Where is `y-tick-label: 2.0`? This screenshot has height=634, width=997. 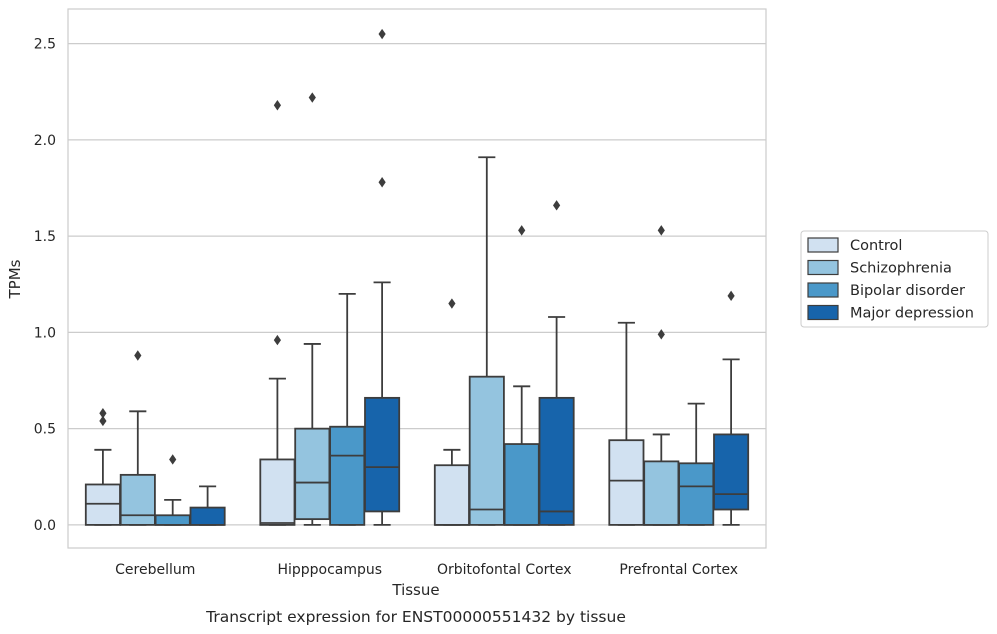 y-tick-label: 2.0 is located at coordinates (45, 141).